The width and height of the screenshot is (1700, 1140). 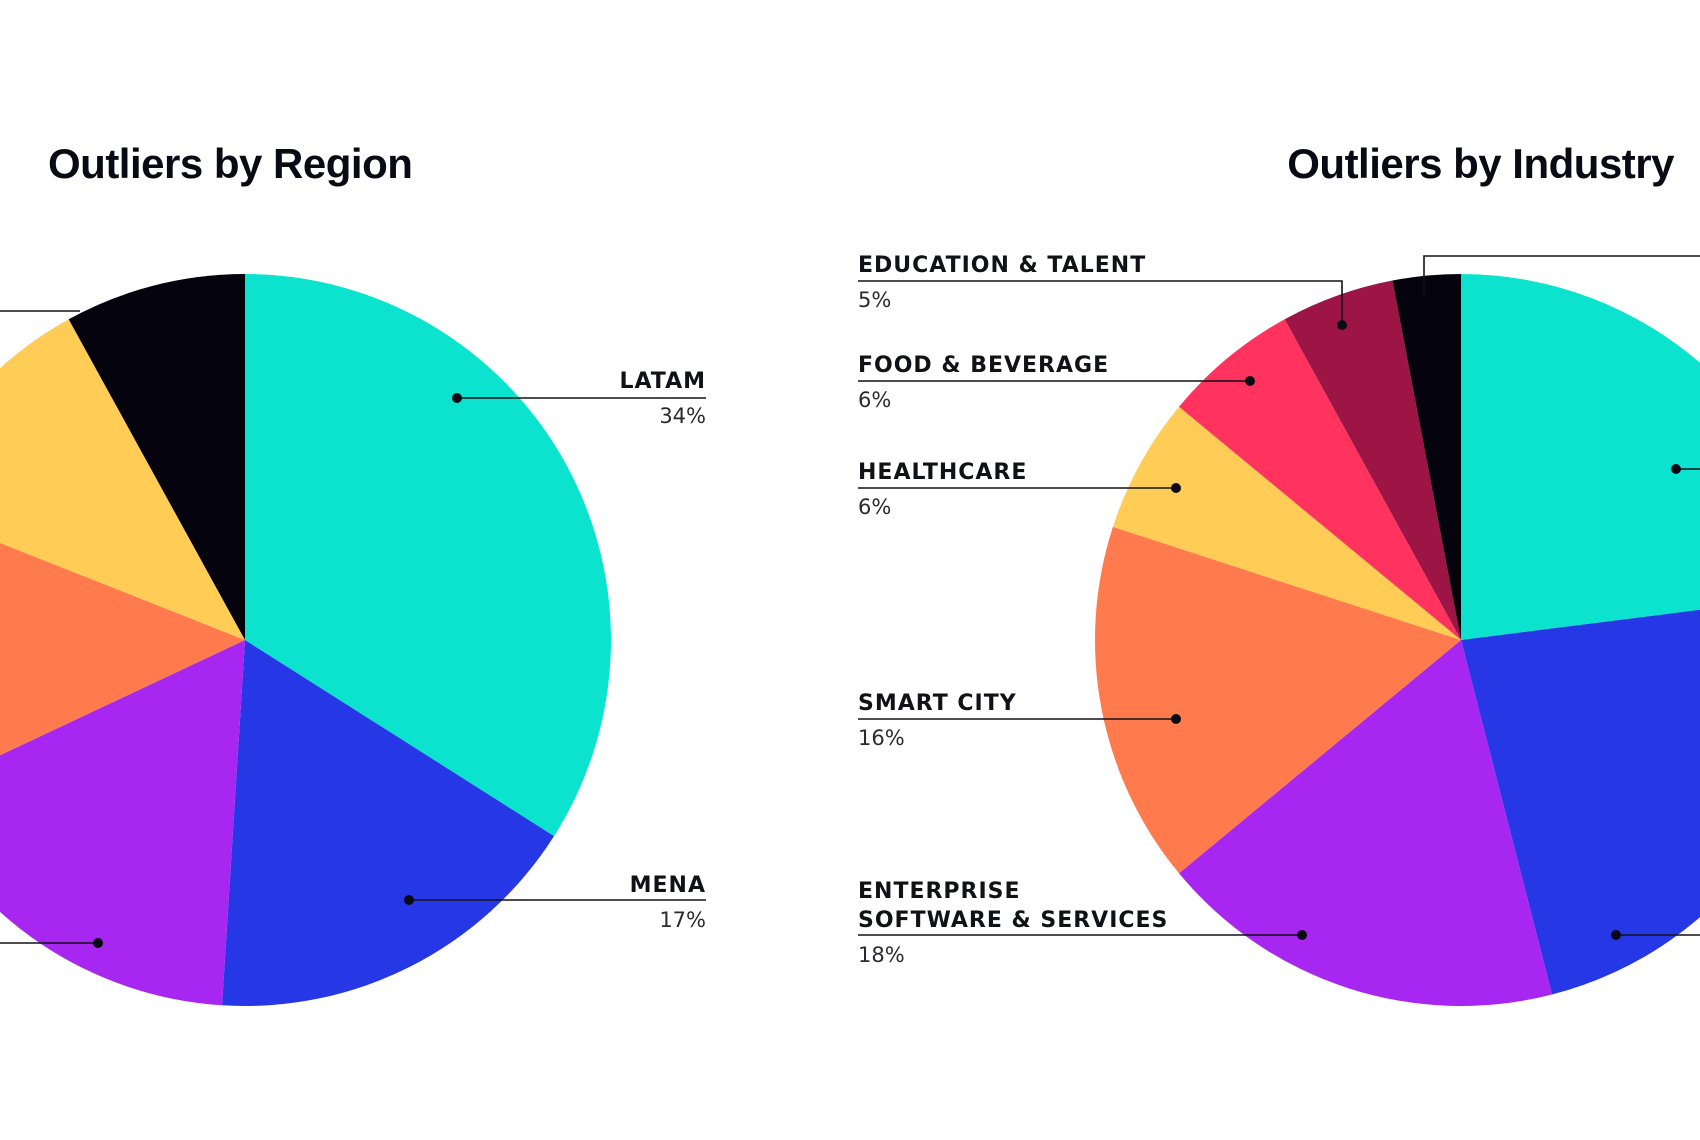 What do you see at coordinates (409, 900) in the screenshot?
I see `region-mena-leader-dot` at bounding box center [409, 900].